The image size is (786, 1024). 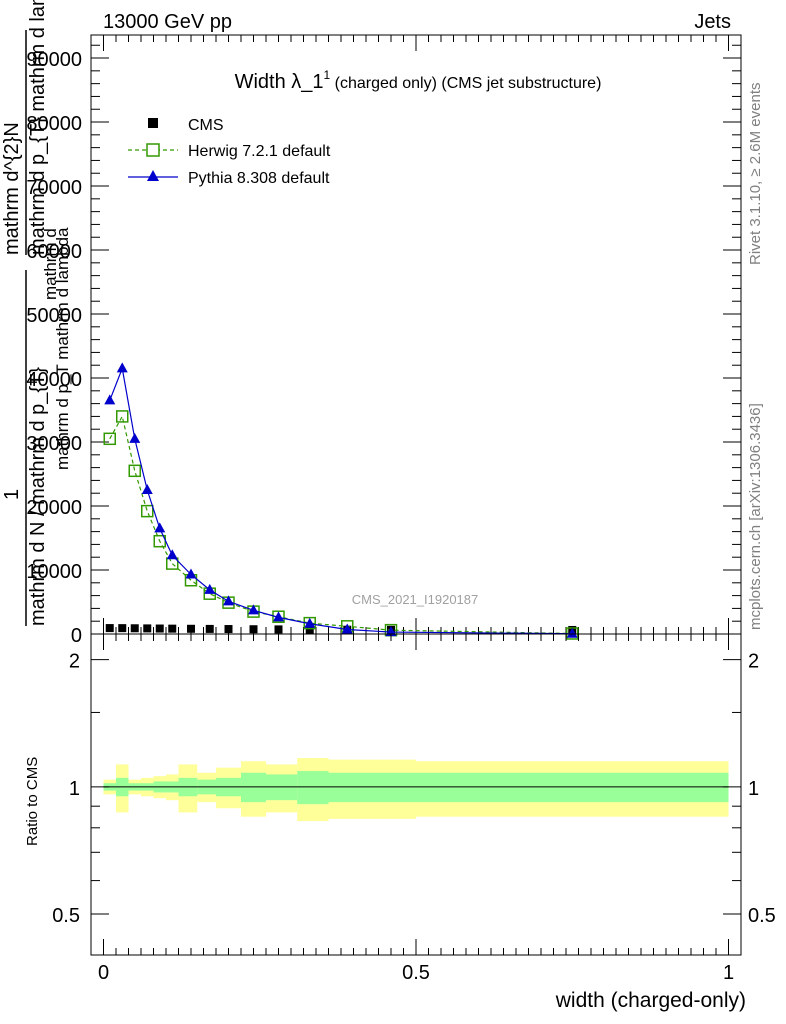 What do you see at coordinates (54, 188) in the screenshot?
I see `y-tick-label: 70000` at bounding box center [54, 188].